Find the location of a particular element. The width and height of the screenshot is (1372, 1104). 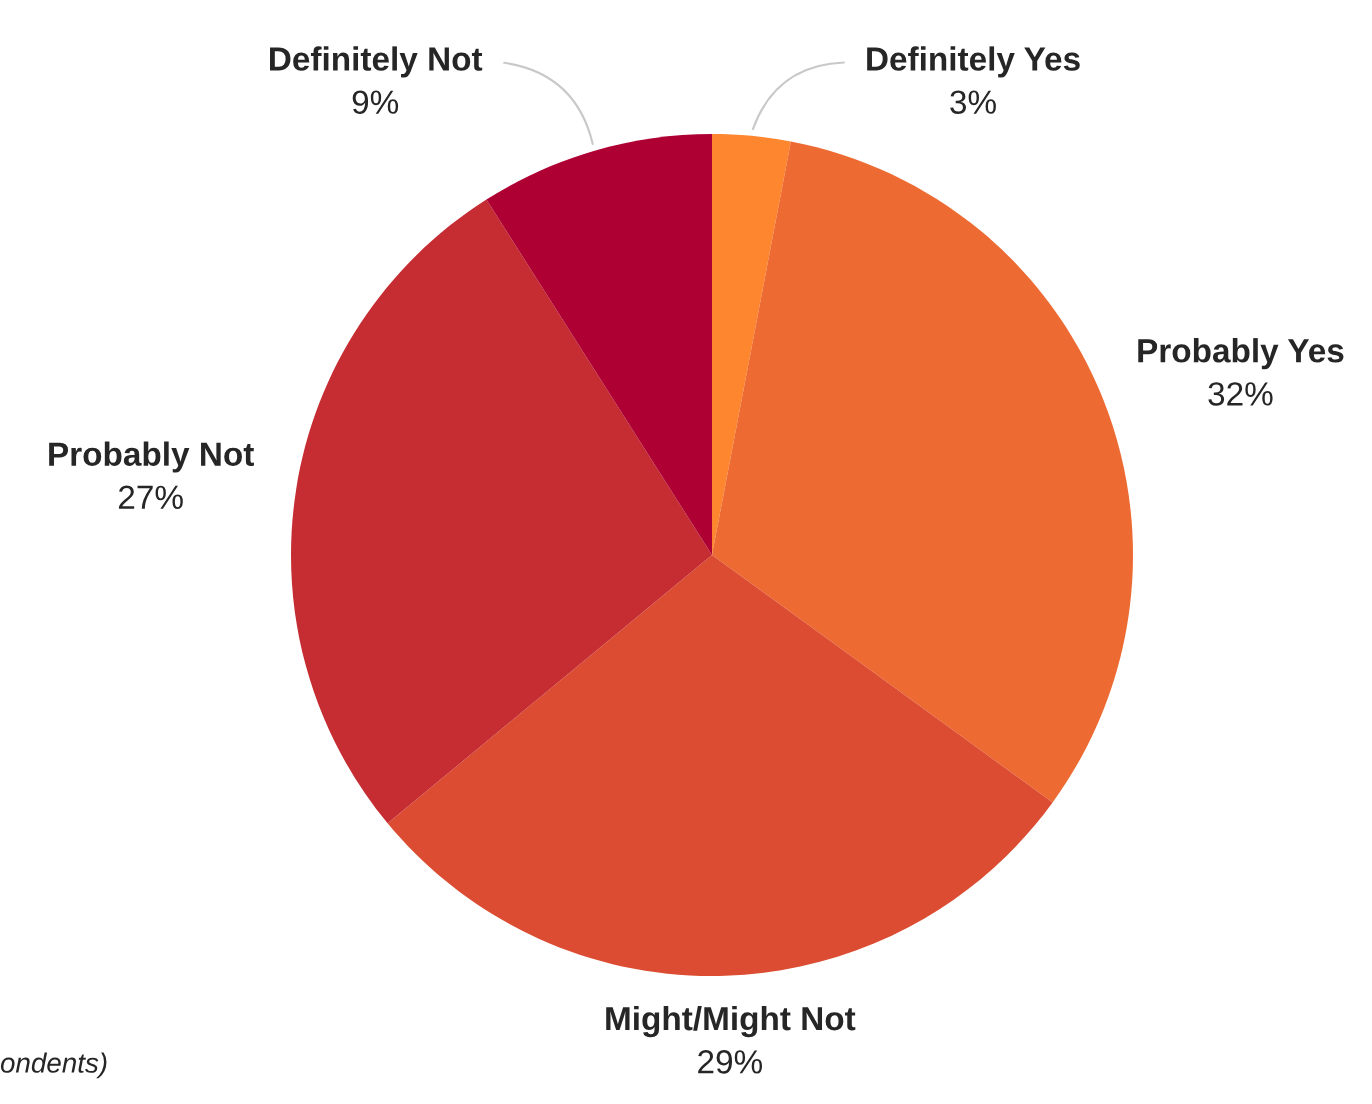

data-label: 29% is located at coordinates (730, 1062).